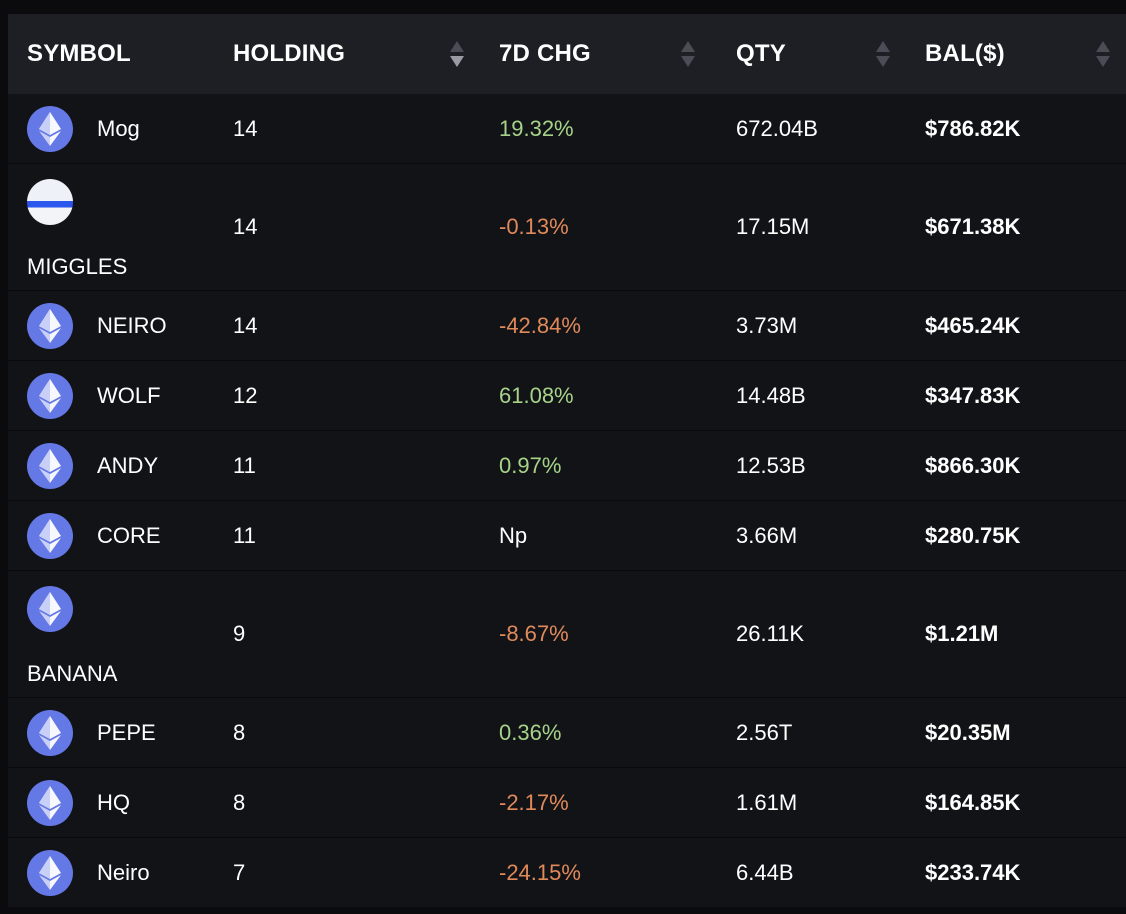  Describe the element at coordinates (536, 395) in the screenshot. I see `change-7d-cell: 61.08%` at that location.